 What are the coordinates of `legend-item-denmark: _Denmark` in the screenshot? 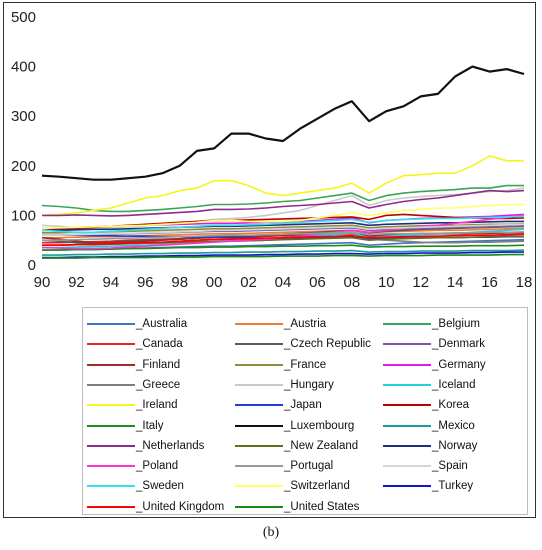 It's located at (434, 344).